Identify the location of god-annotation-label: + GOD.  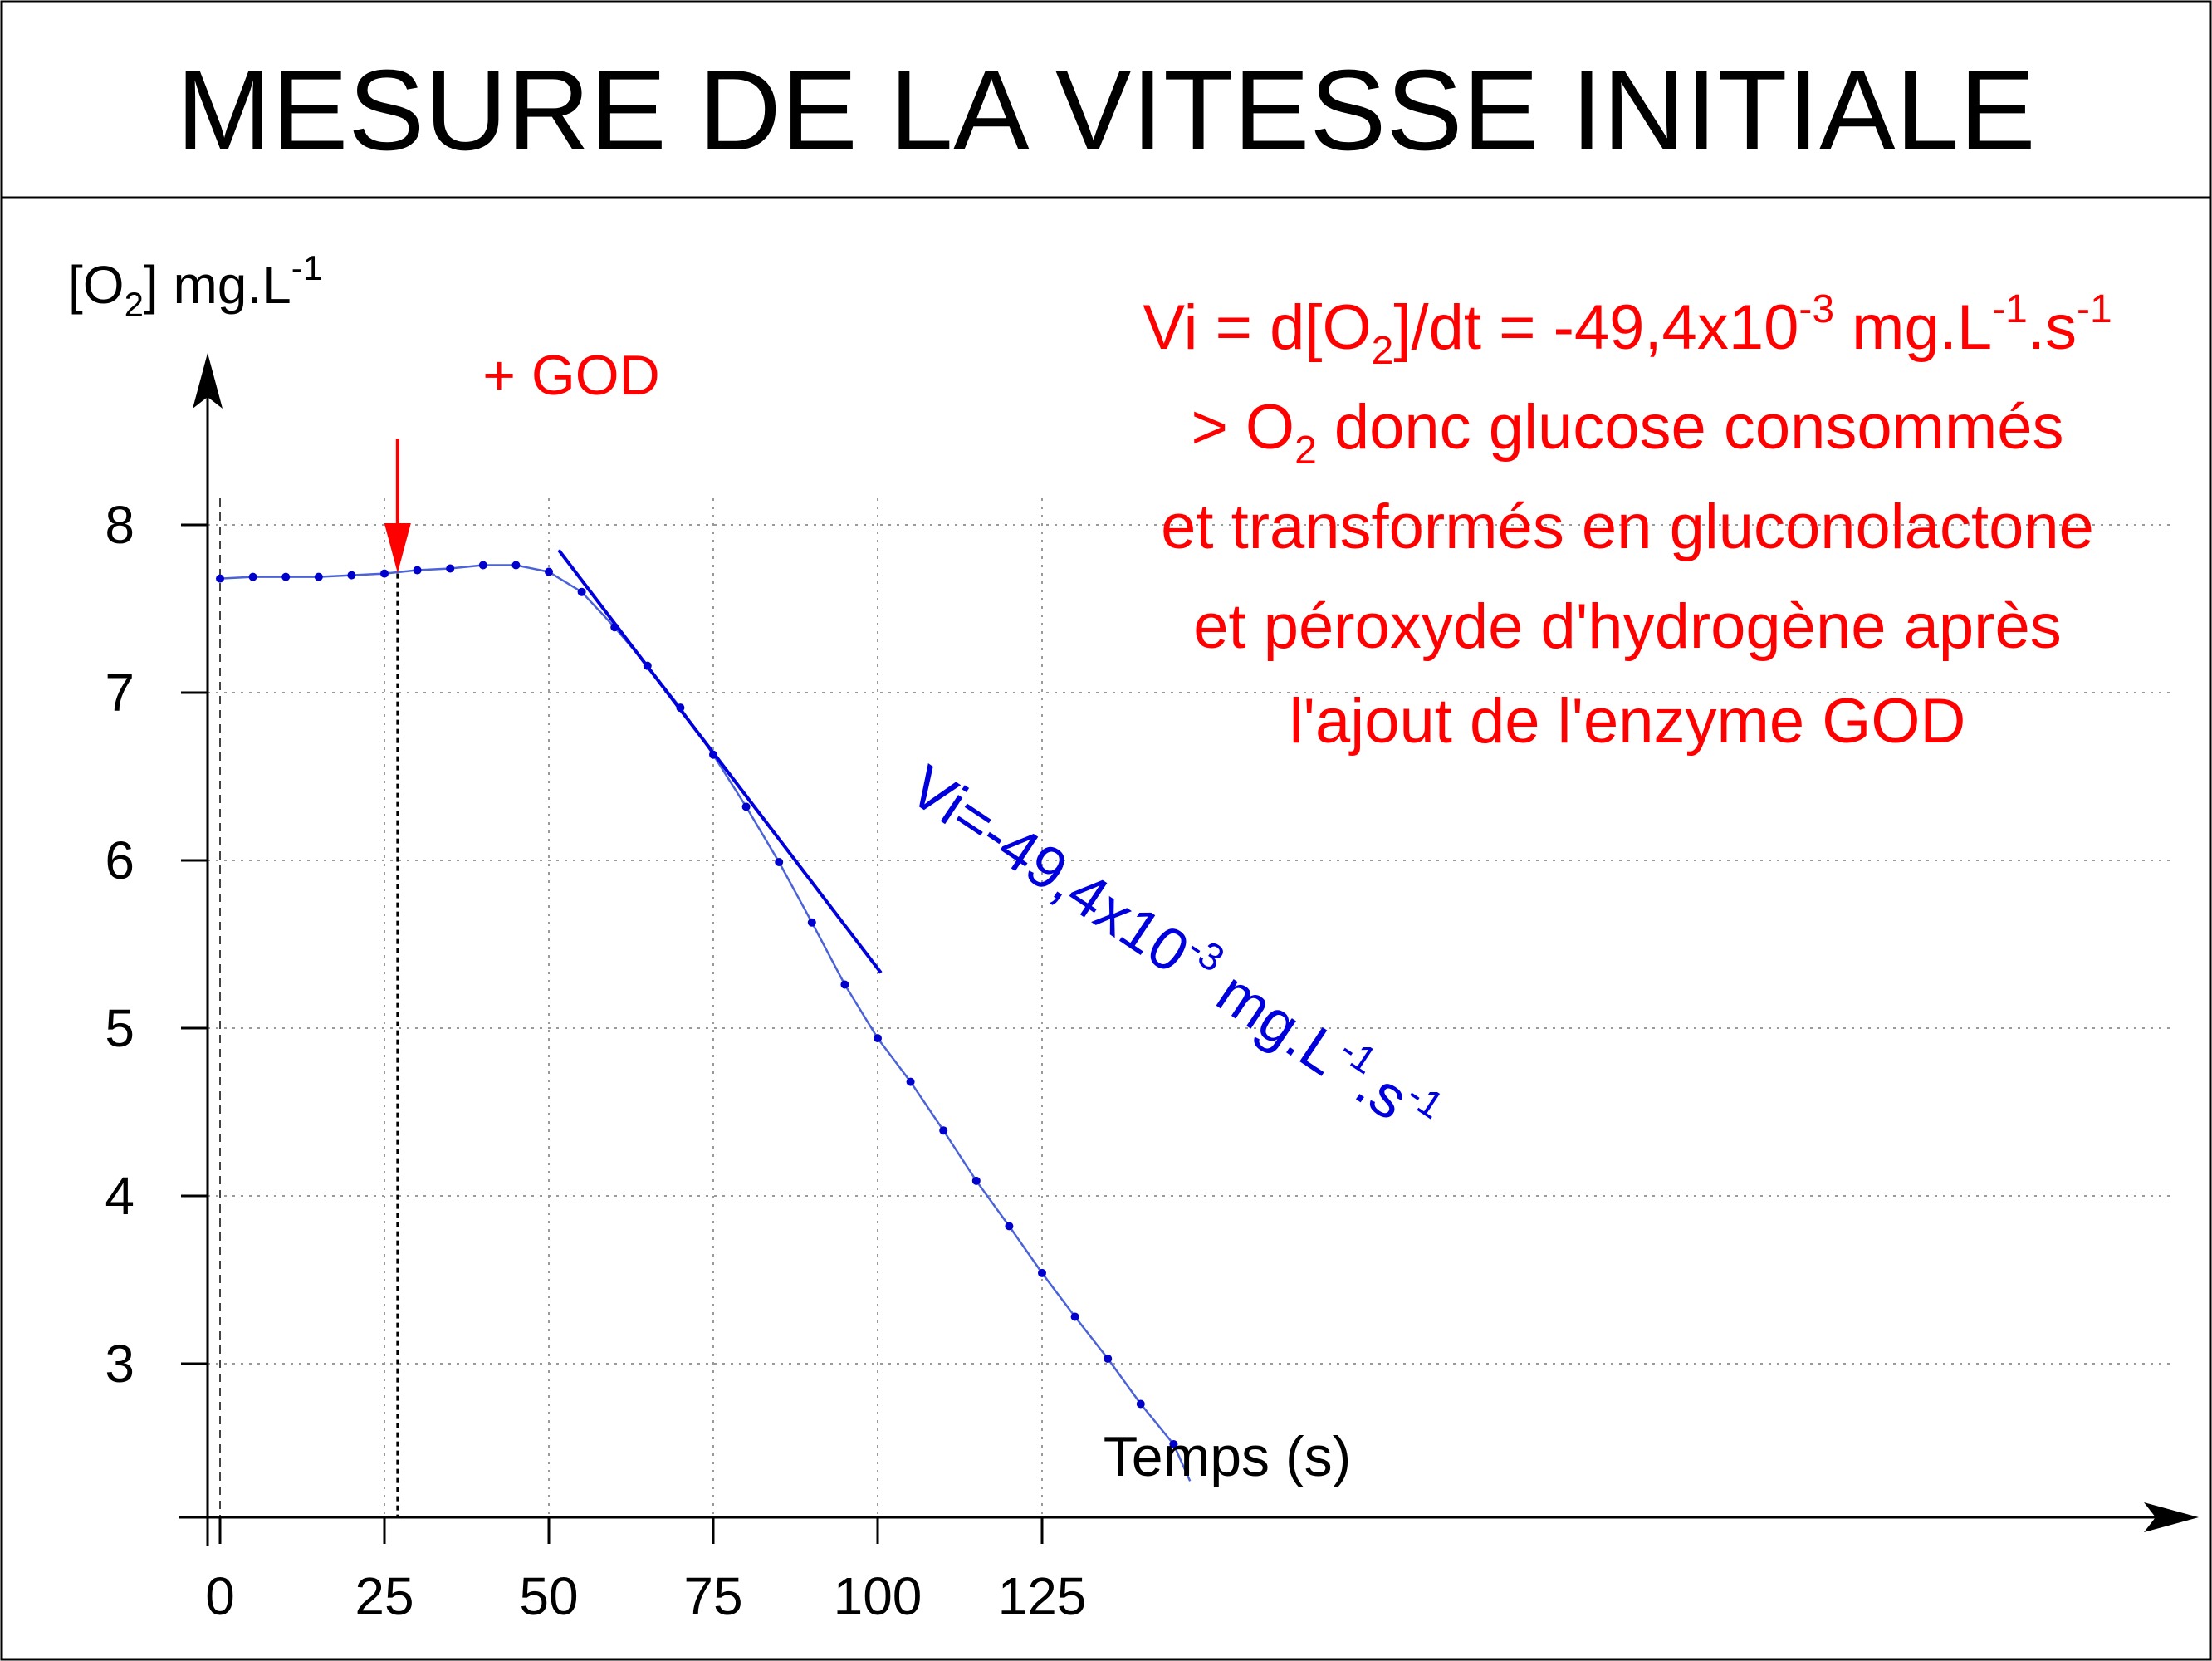
(571, 375).